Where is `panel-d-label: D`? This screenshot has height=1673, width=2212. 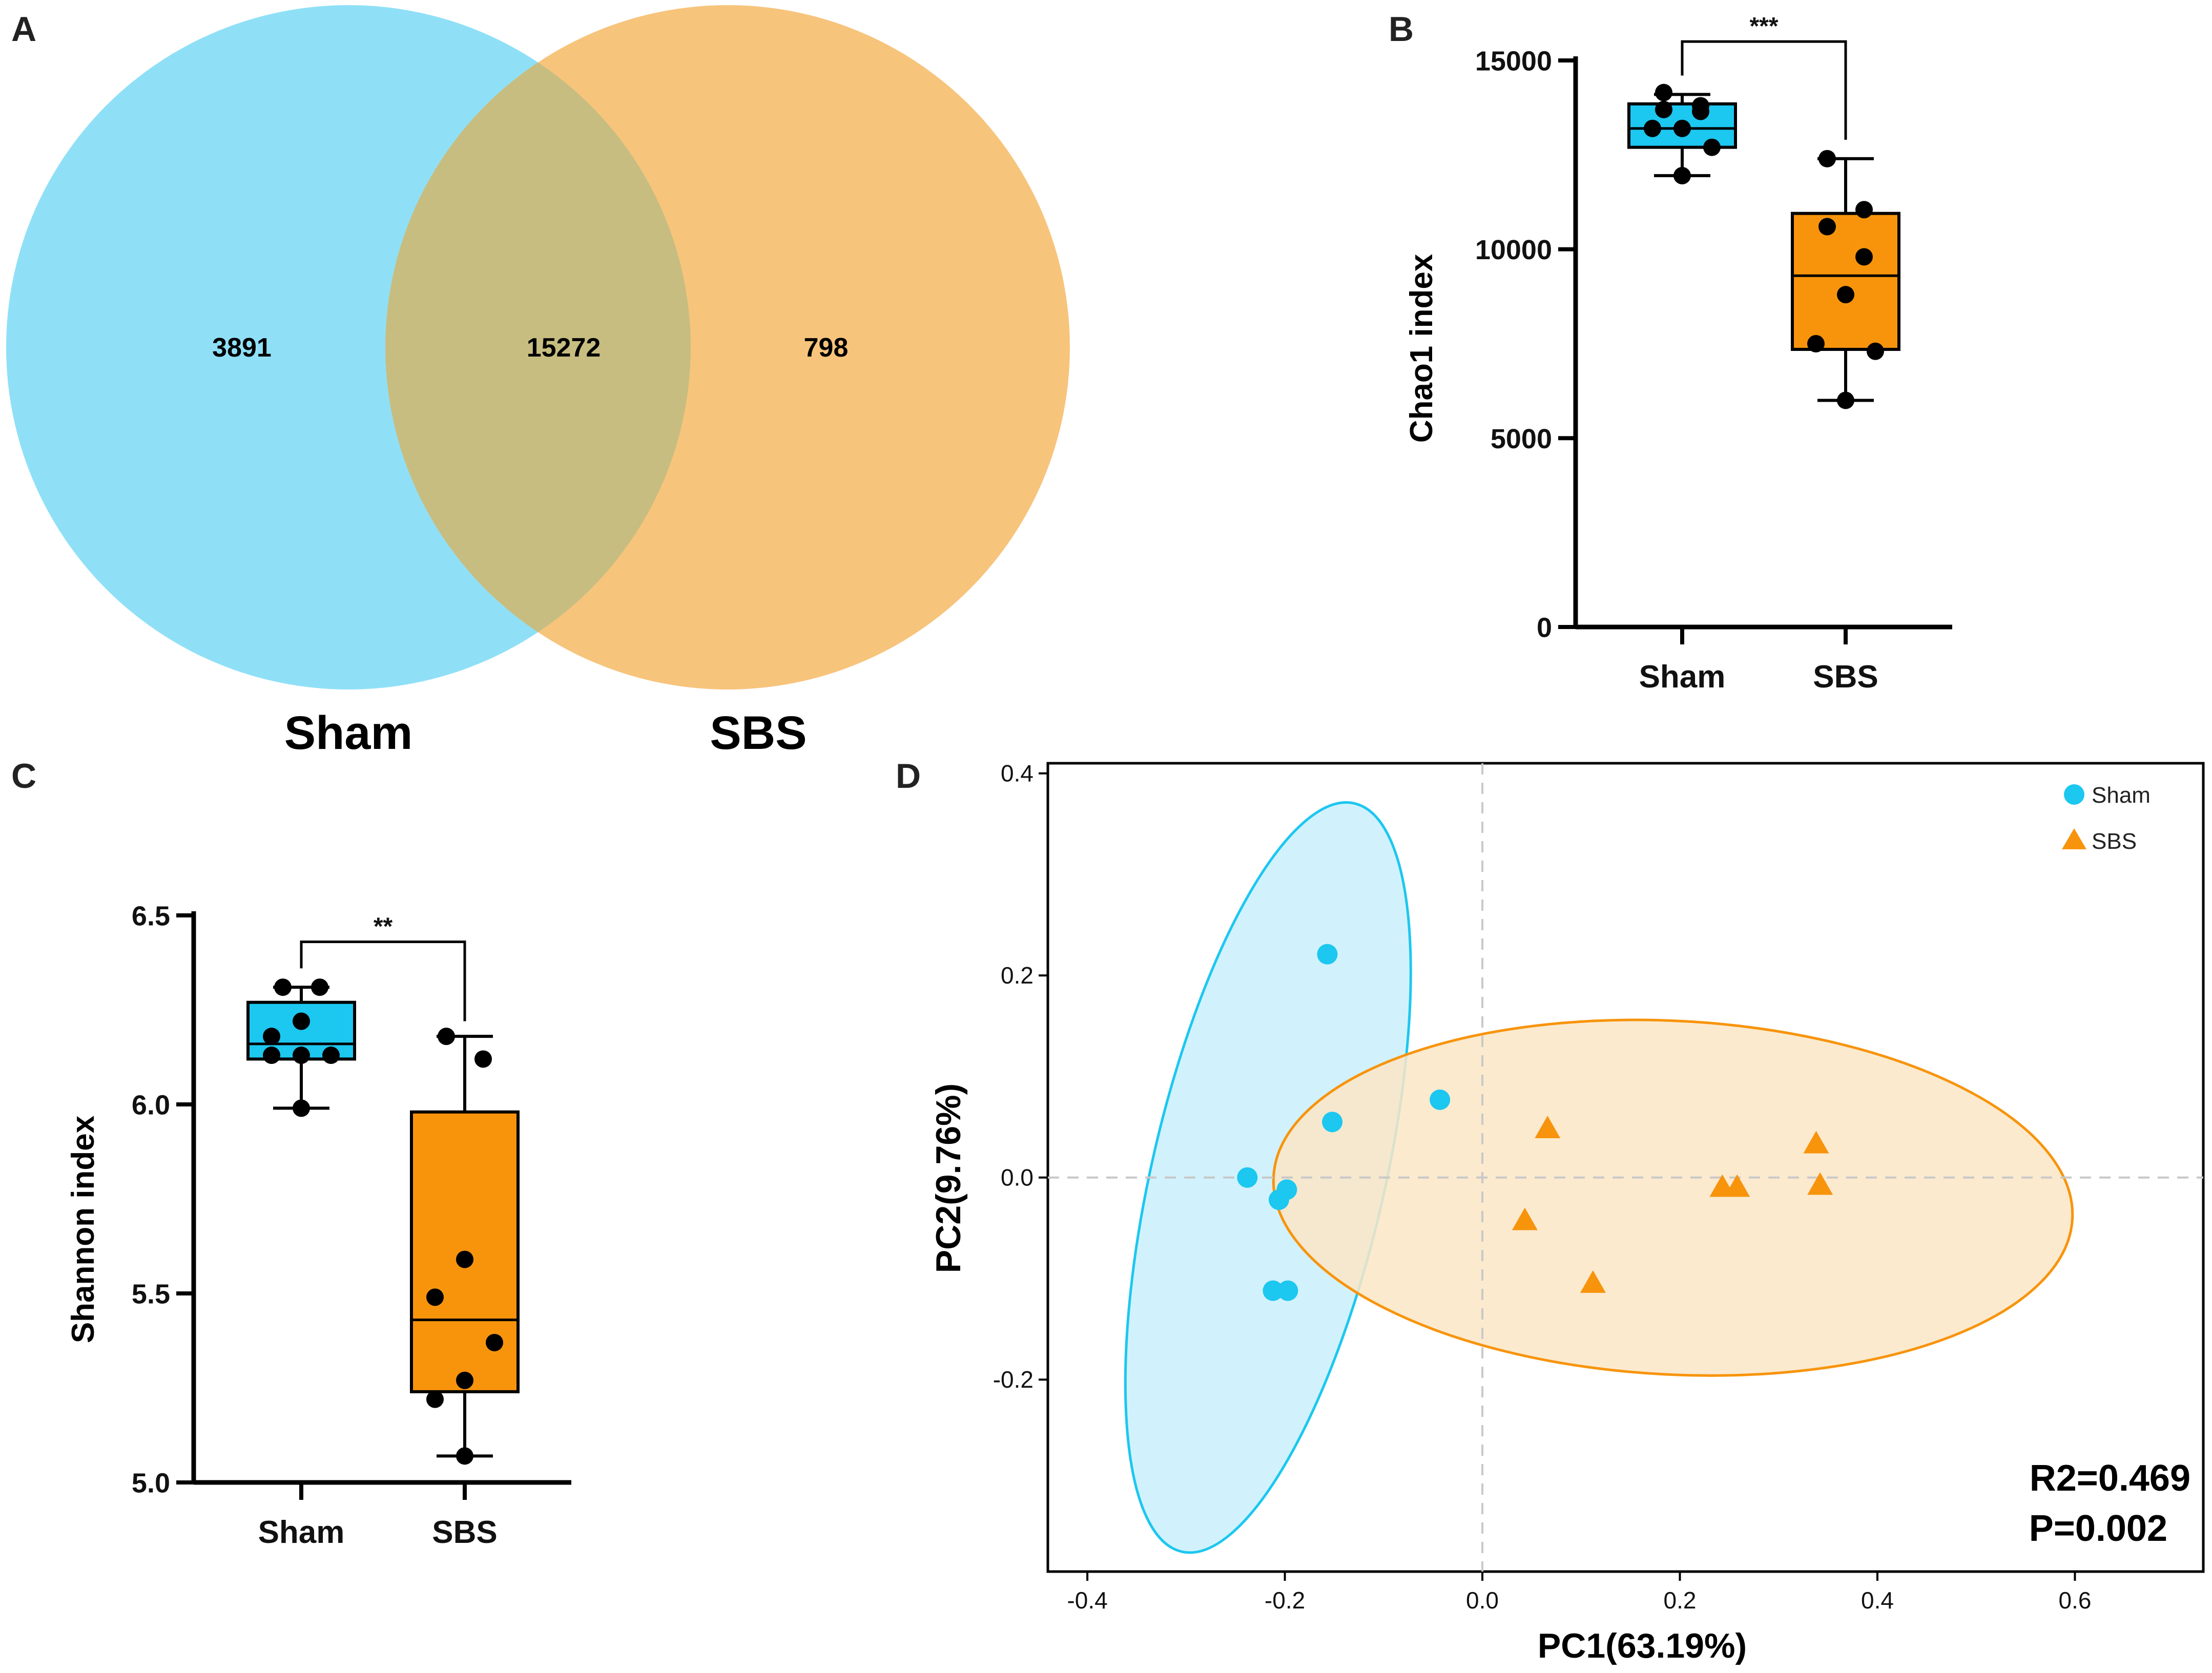
panel-d-label: D is located at coordinates (908, 776).